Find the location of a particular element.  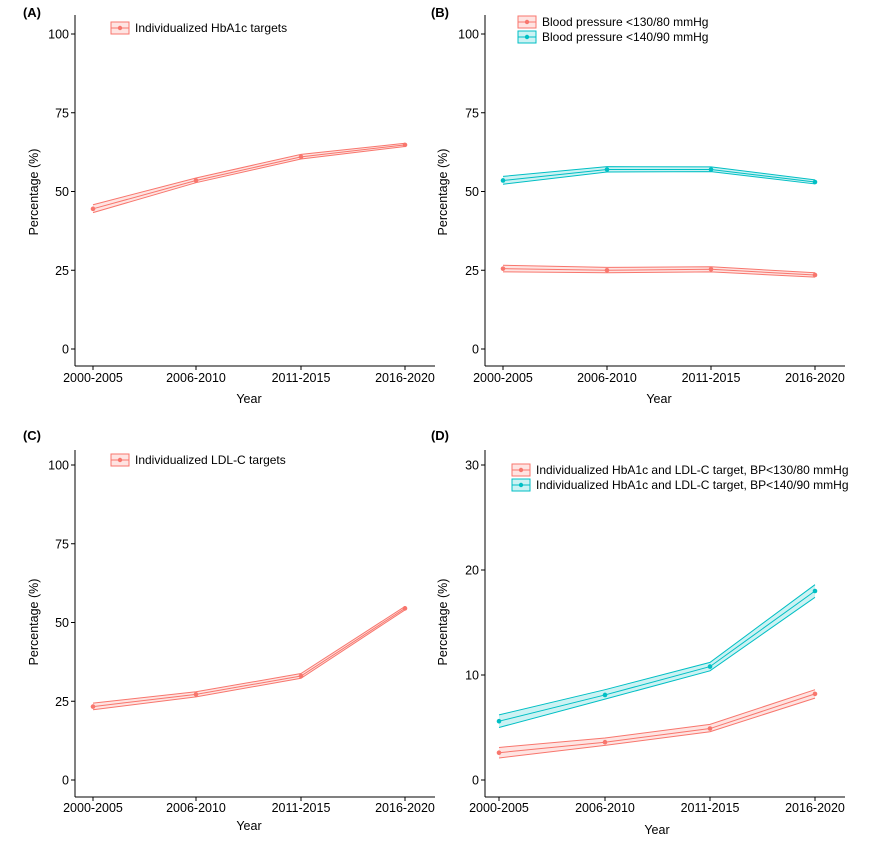

y-tick-label: 30 is located at coordinates (472, 466).